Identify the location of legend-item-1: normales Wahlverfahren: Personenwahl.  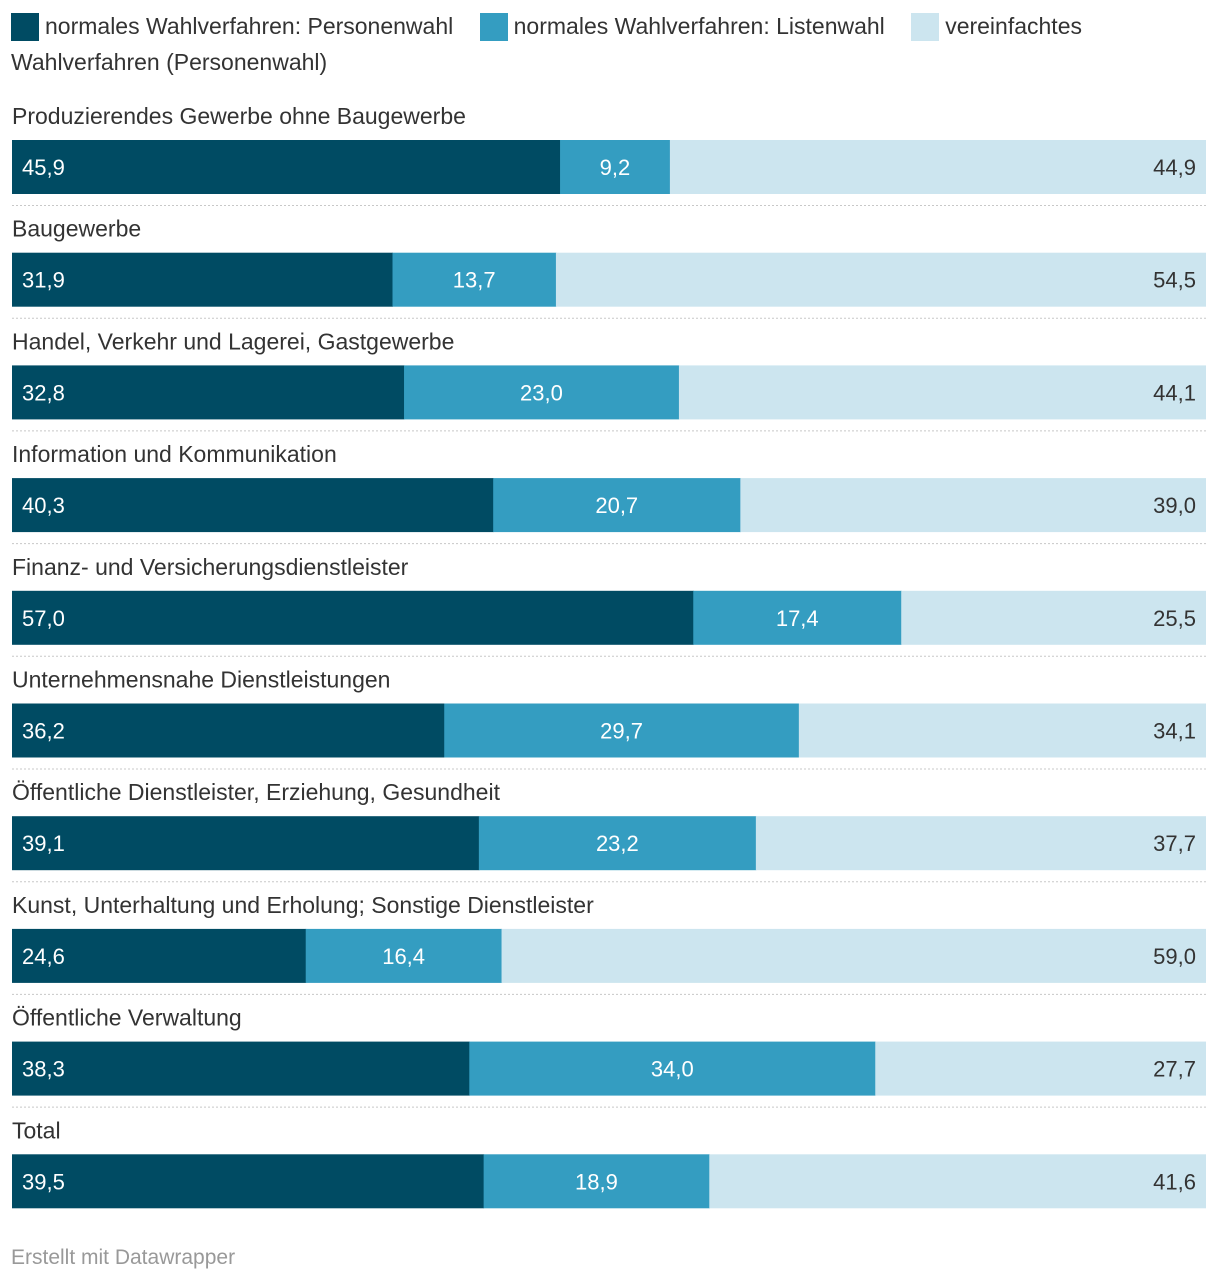
(232, 27).